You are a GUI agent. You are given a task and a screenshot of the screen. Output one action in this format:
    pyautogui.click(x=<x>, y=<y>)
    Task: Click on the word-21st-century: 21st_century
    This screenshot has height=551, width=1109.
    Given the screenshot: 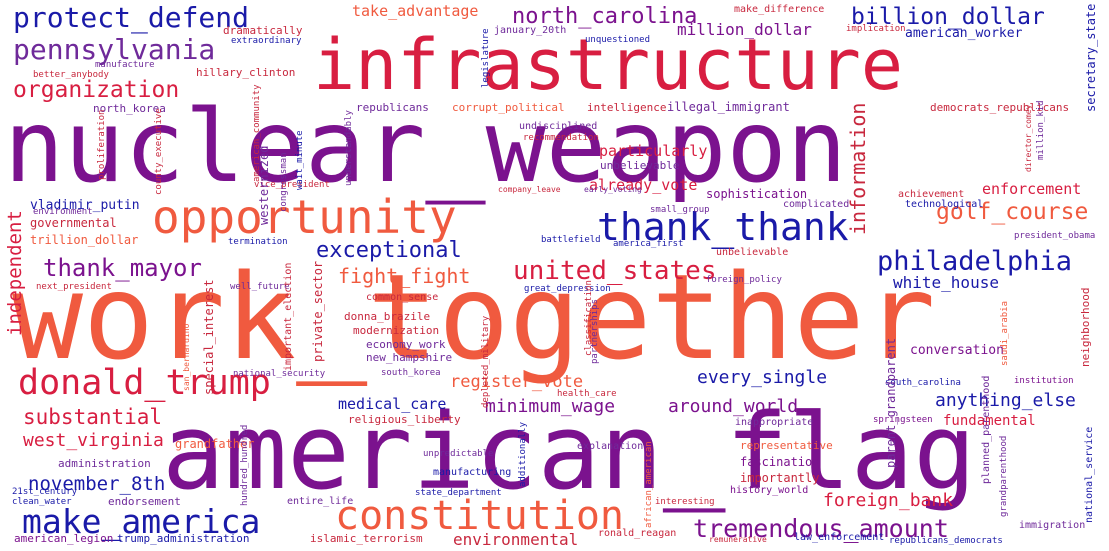 What is the action you would take?
    pyautogui.click(x=45, y=492)
    